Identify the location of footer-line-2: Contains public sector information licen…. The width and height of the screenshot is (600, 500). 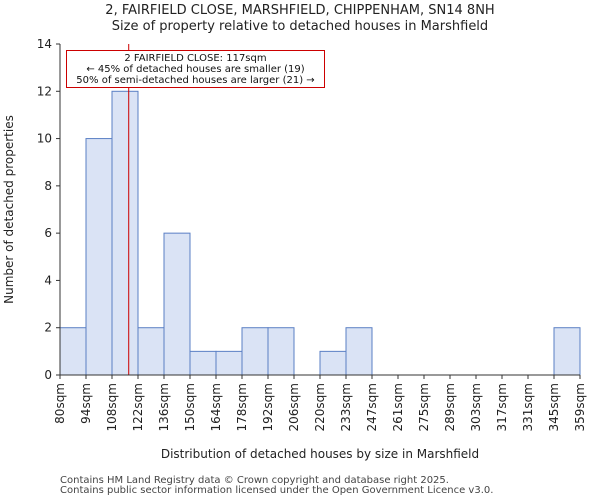
(277, 490).